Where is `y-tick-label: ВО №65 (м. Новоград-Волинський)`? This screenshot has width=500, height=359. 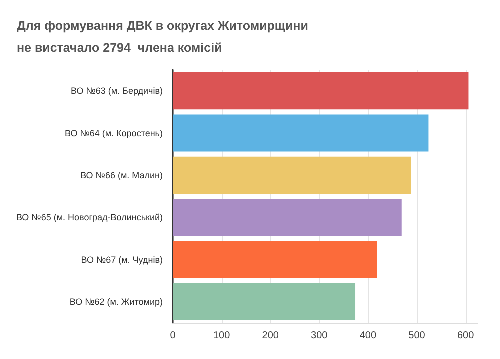 y-tick-label: ВО №65 (м. Новоград-Волинський) is located at coordinates (89, 217).